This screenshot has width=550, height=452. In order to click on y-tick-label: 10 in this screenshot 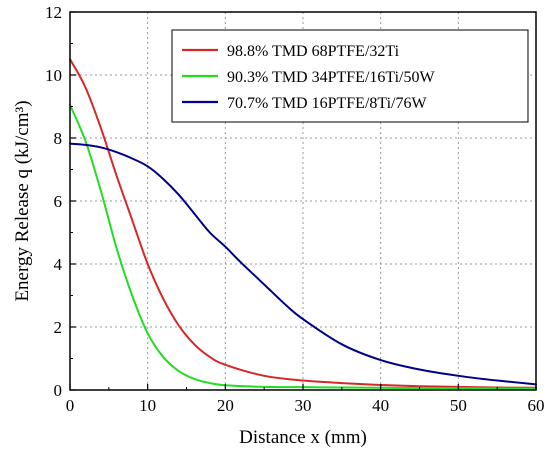, I will do `click(53, 75)`.